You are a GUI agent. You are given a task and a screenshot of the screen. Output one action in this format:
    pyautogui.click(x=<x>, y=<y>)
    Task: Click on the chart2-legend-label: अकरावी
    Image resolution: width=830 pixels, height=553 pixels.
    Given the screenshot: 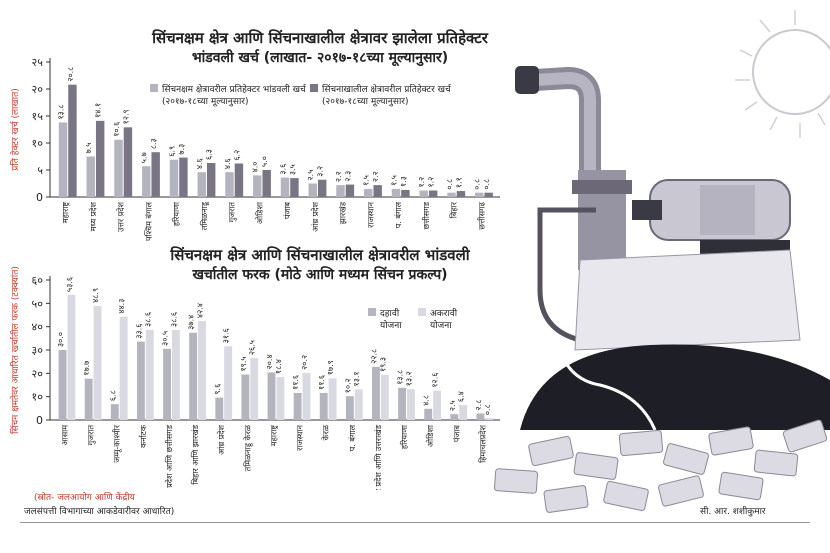 What is the action you would take?
    pyautogui.click(x=444, y=313)
    